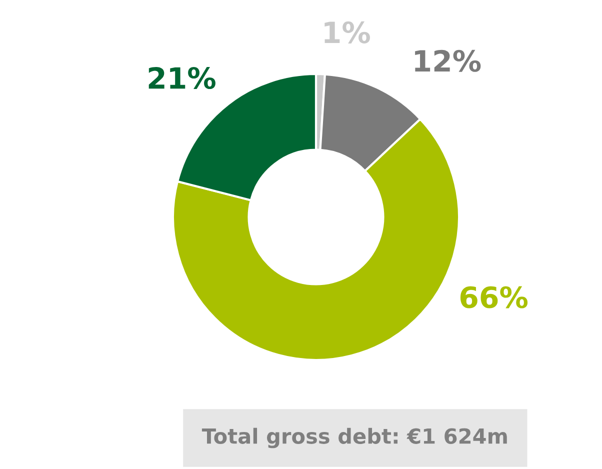 Image resolution: width=602 pixels, height=469 pixels. What do you see at coordinates (182, 78) in the screenshot?
I see `data-label: 21%` at bounding box center [182, 78].